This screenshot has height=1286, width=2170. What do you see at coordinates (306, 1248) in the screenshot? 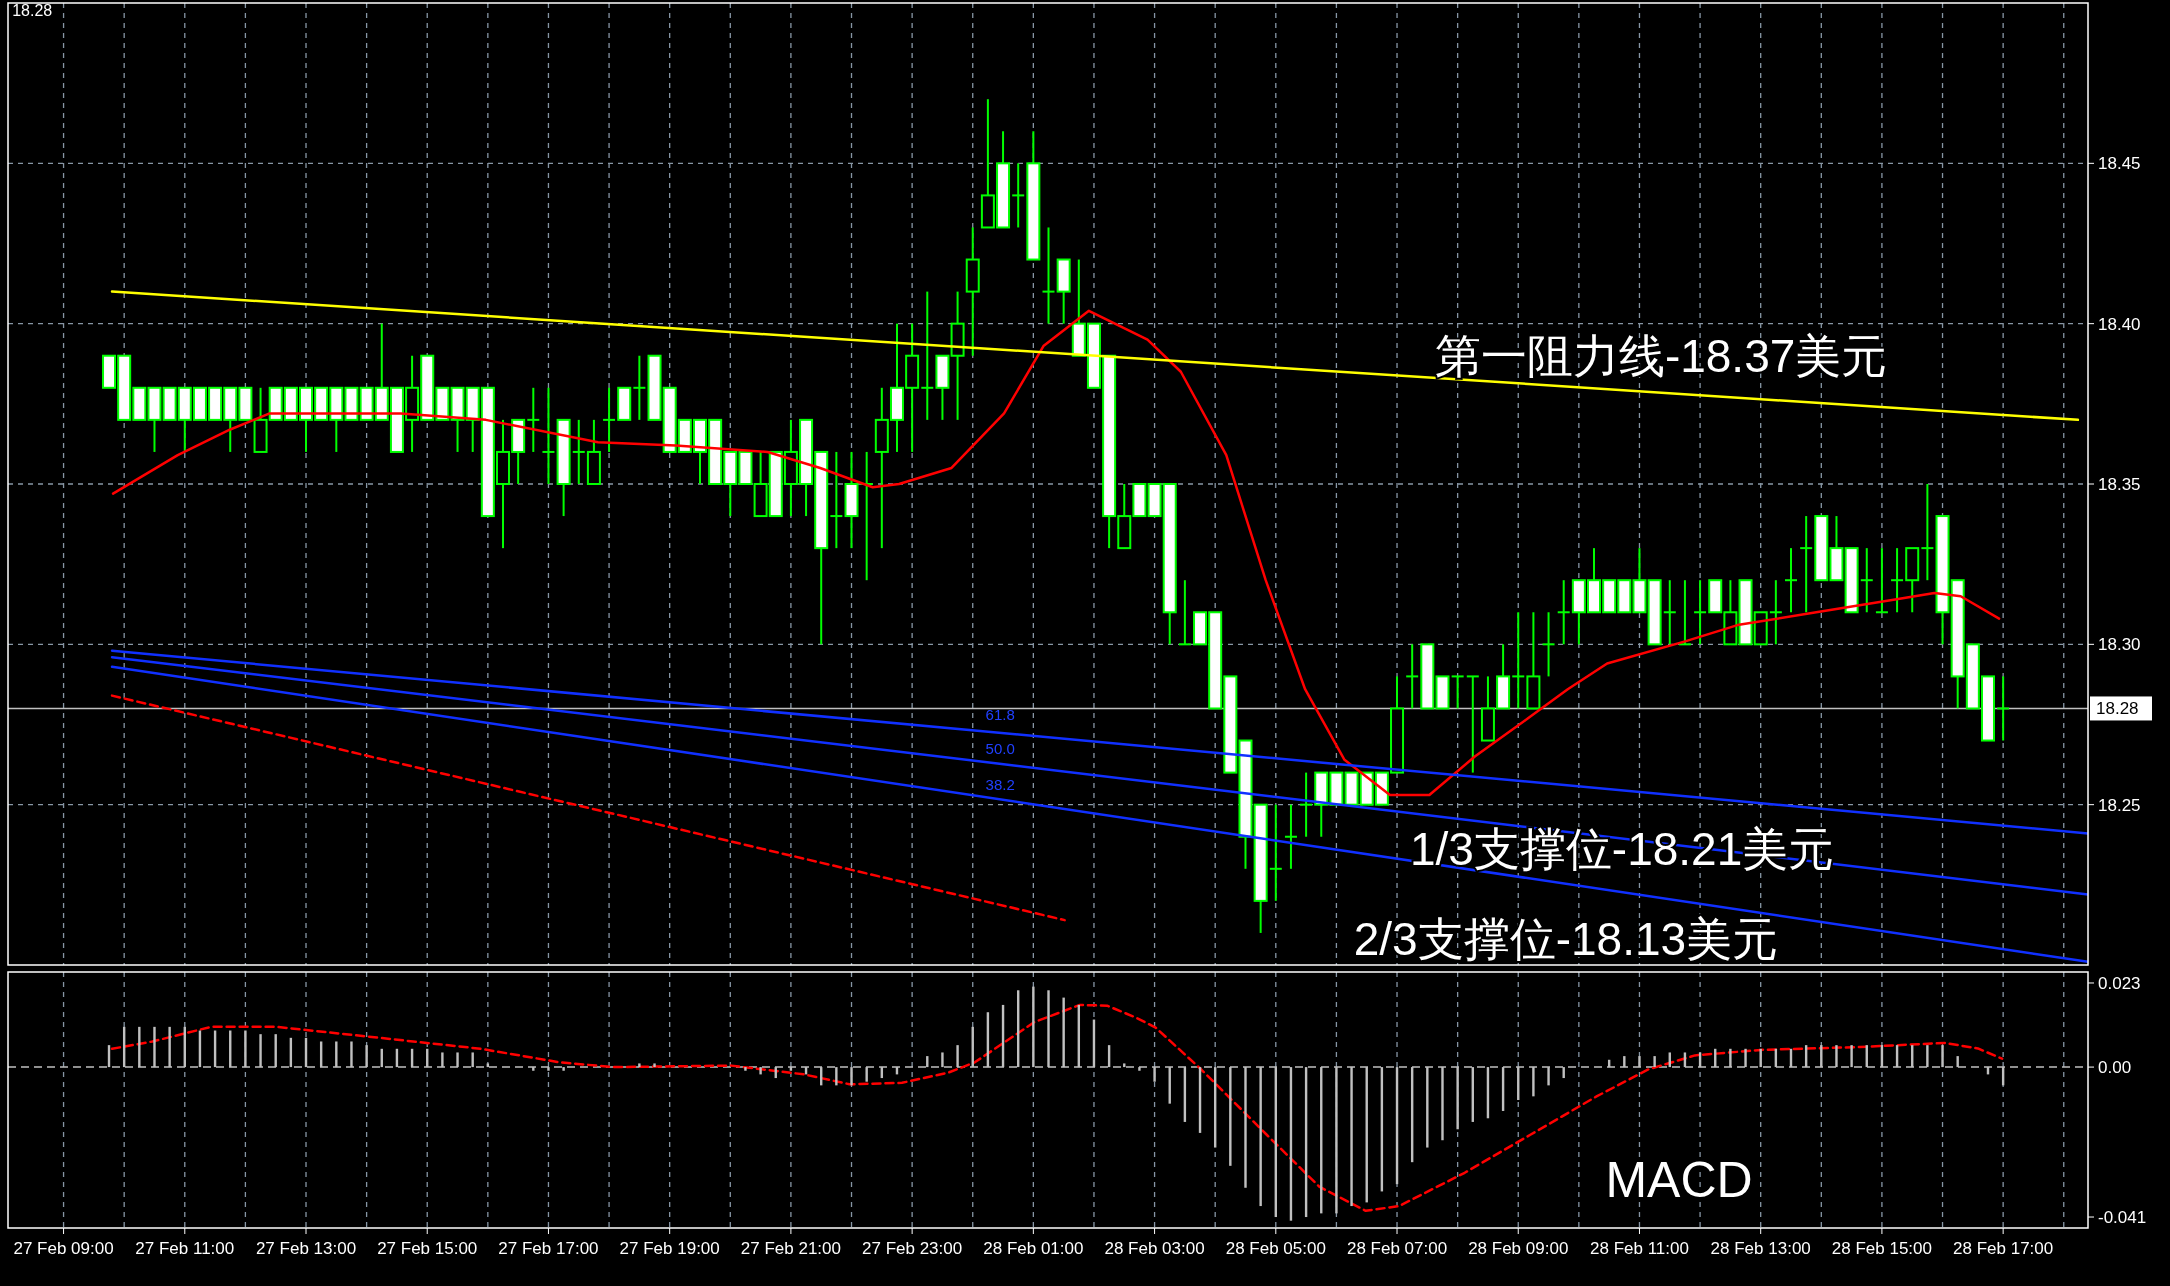
I see `x-tick-label: 27 Feb 13:00` at bounding box center [306, 1248].